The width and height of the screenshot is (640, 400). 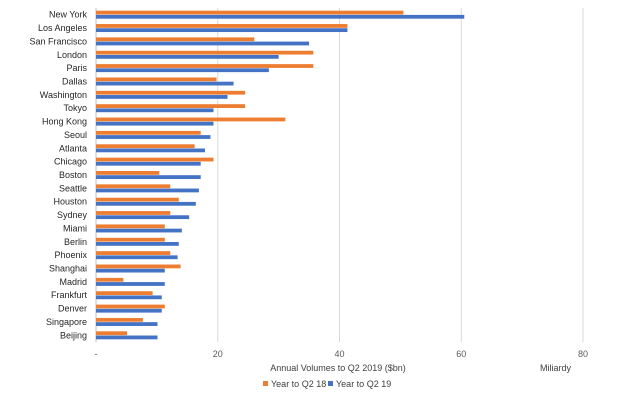 I want to click on category-label: Atlanta, so click(x=73, y=148).